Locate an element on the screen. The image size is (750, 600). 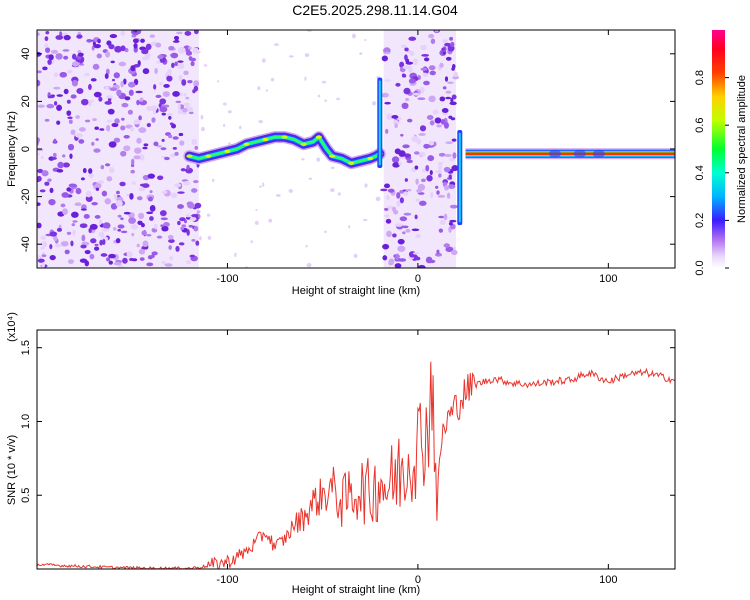
noise-region-background is located at coordinates (419, 149).